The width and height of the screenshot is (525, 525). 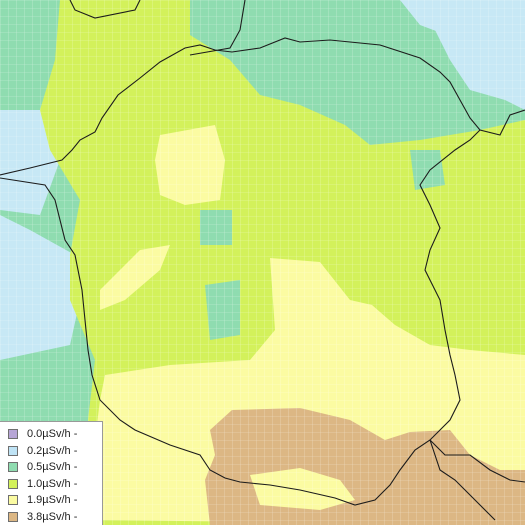 I want to click on legend-label: 3.8µSv/h -, so click(x=52, y=516).